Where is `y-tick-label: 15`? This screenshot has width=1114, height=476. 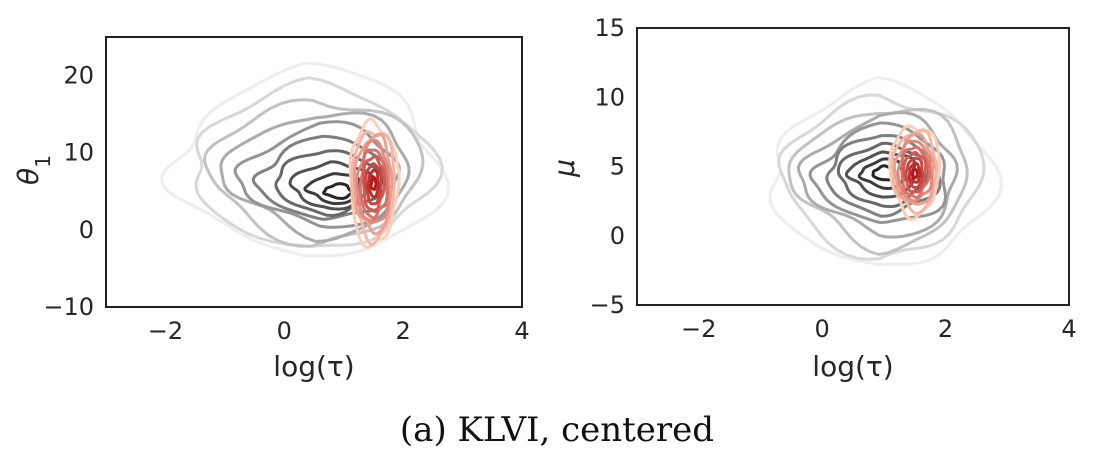
y-tick-label: 15 is located at coordinates (609, 28).